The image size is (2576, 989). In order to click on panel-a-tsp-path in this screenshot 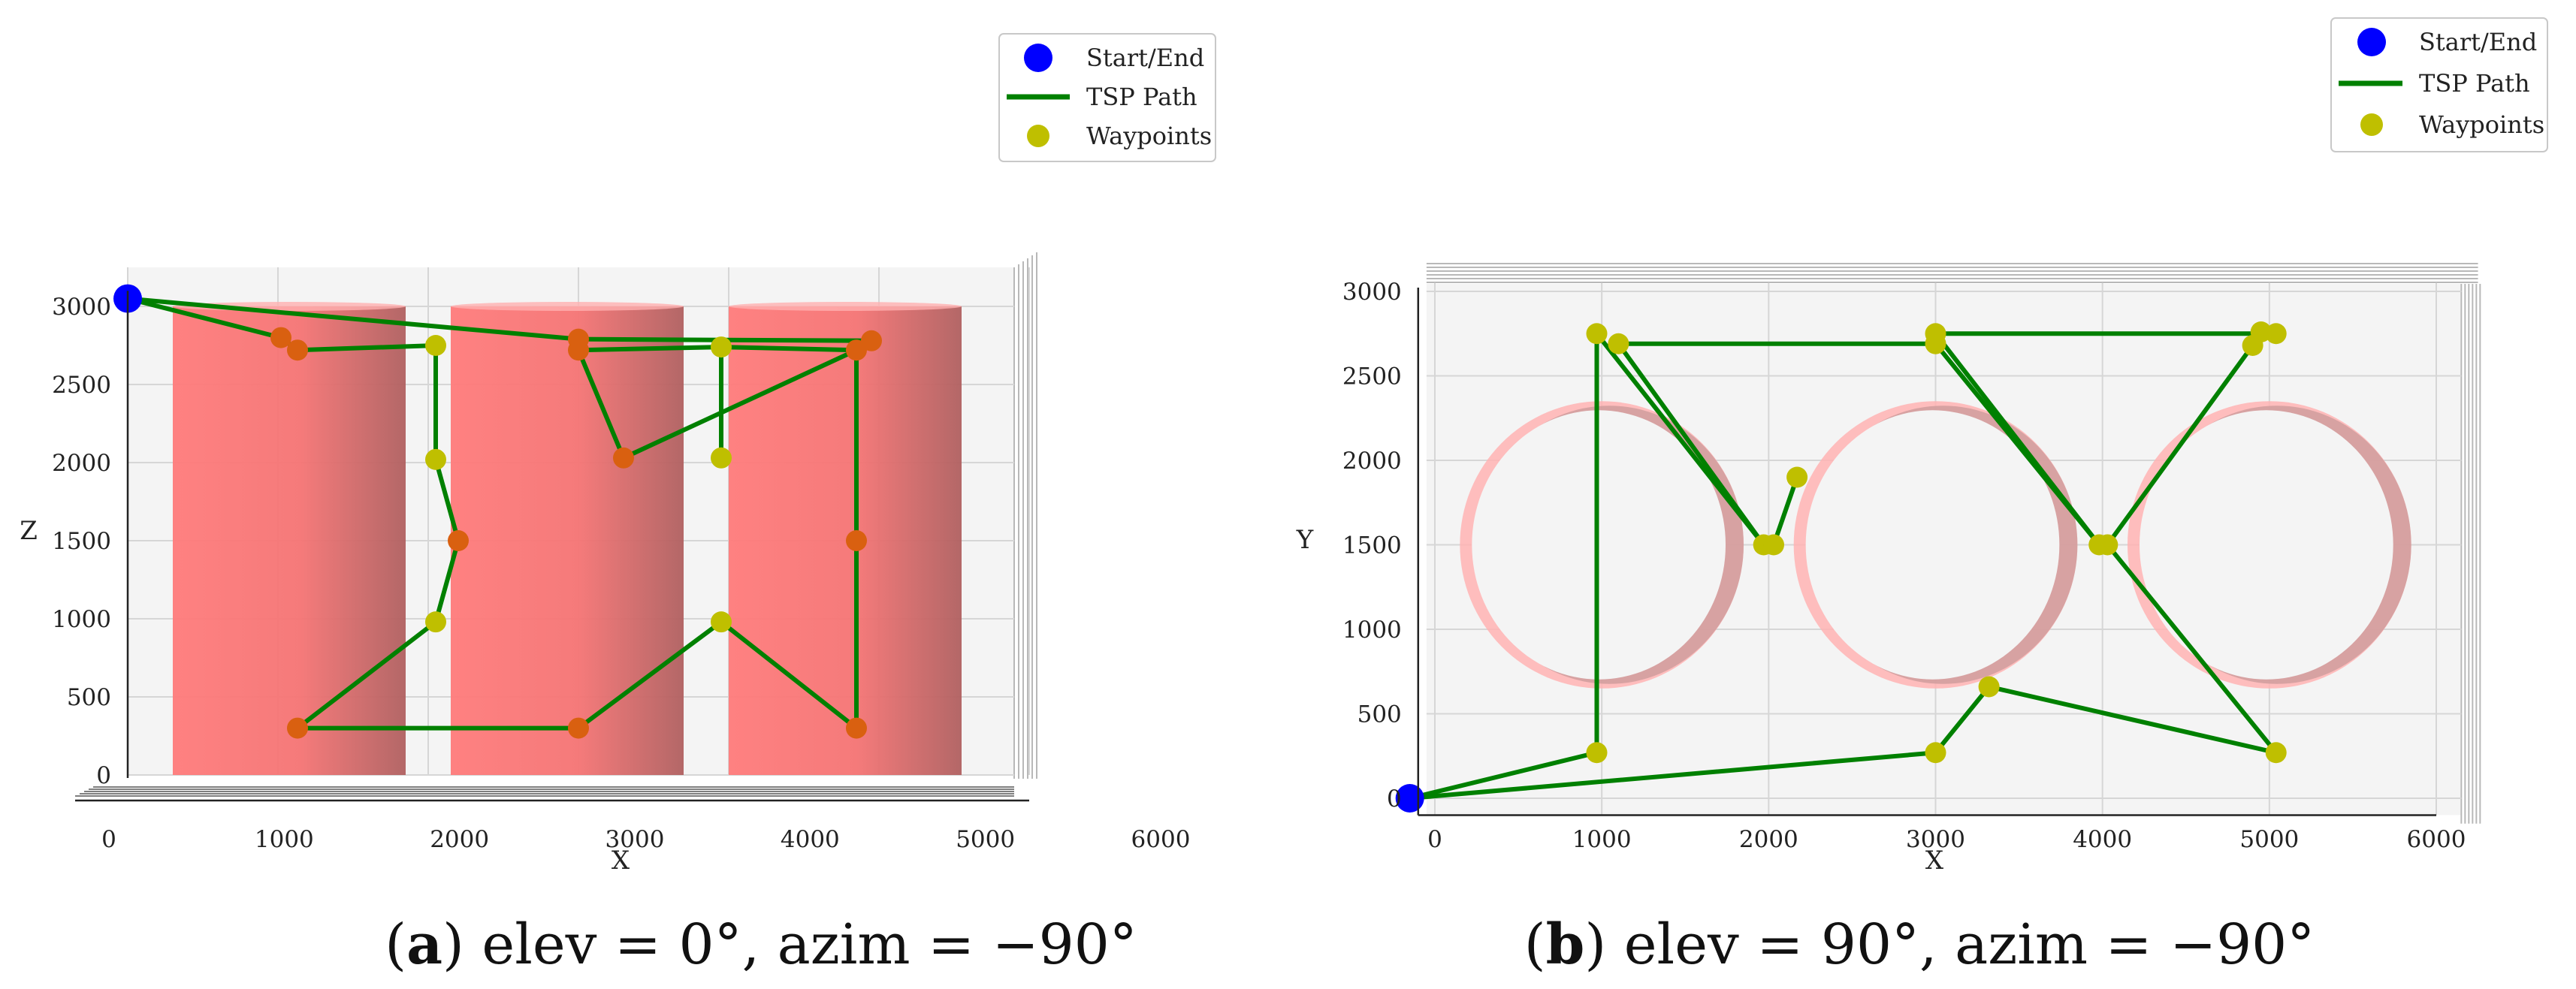, I will do `click(499, 513)`.